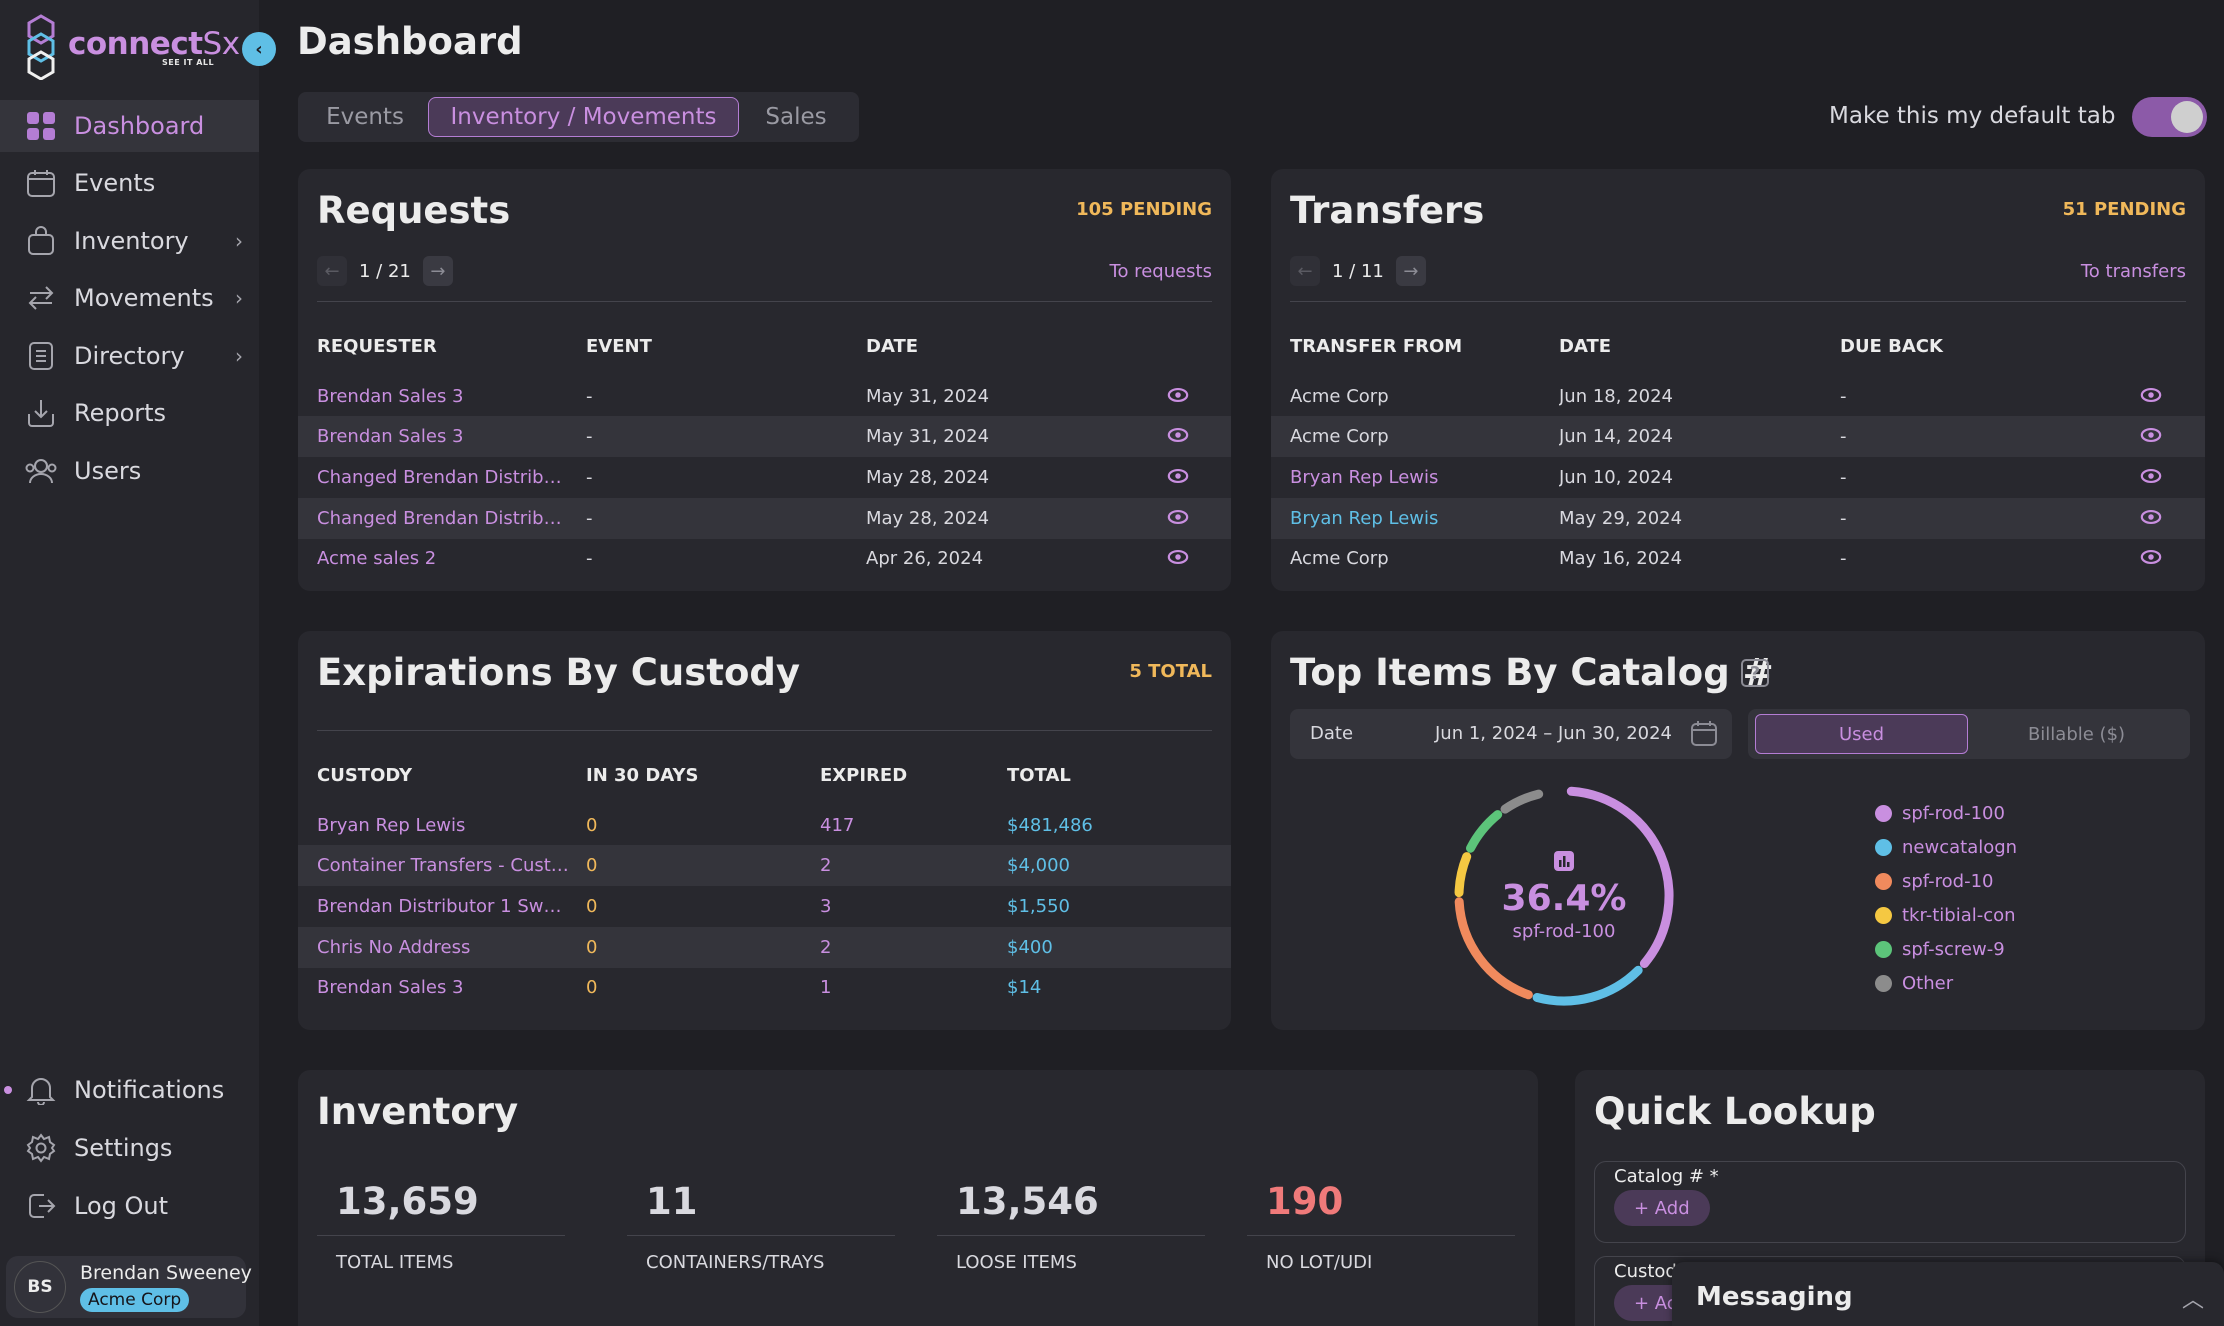 Image resolution: width=2224 pixels, height=1326 pixels. I want to click on sidebar-item-users: Users, so click(129, 471).